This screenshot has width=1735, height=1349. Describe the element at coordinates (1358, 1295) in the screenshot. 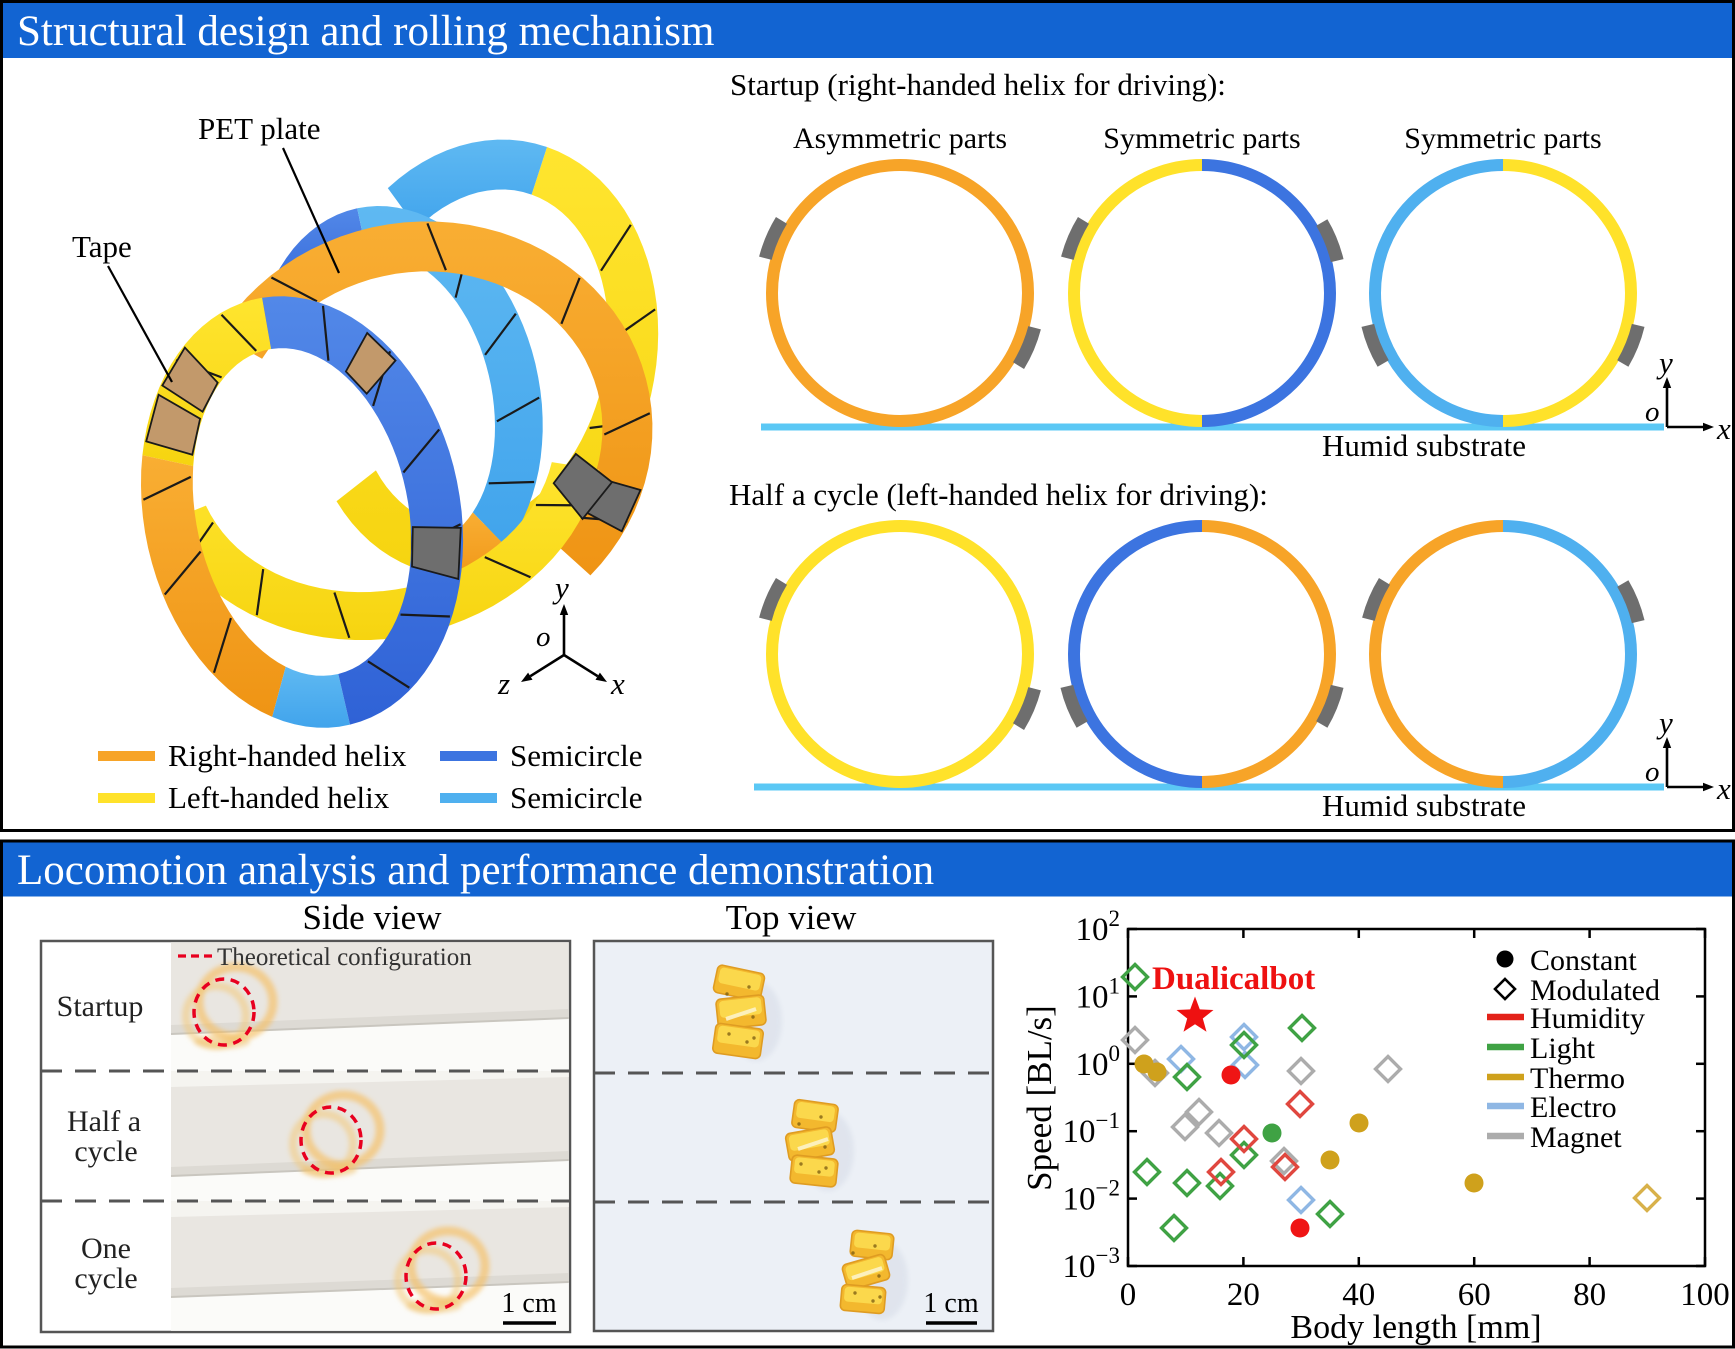

I see `svg-text: 40` at that location.